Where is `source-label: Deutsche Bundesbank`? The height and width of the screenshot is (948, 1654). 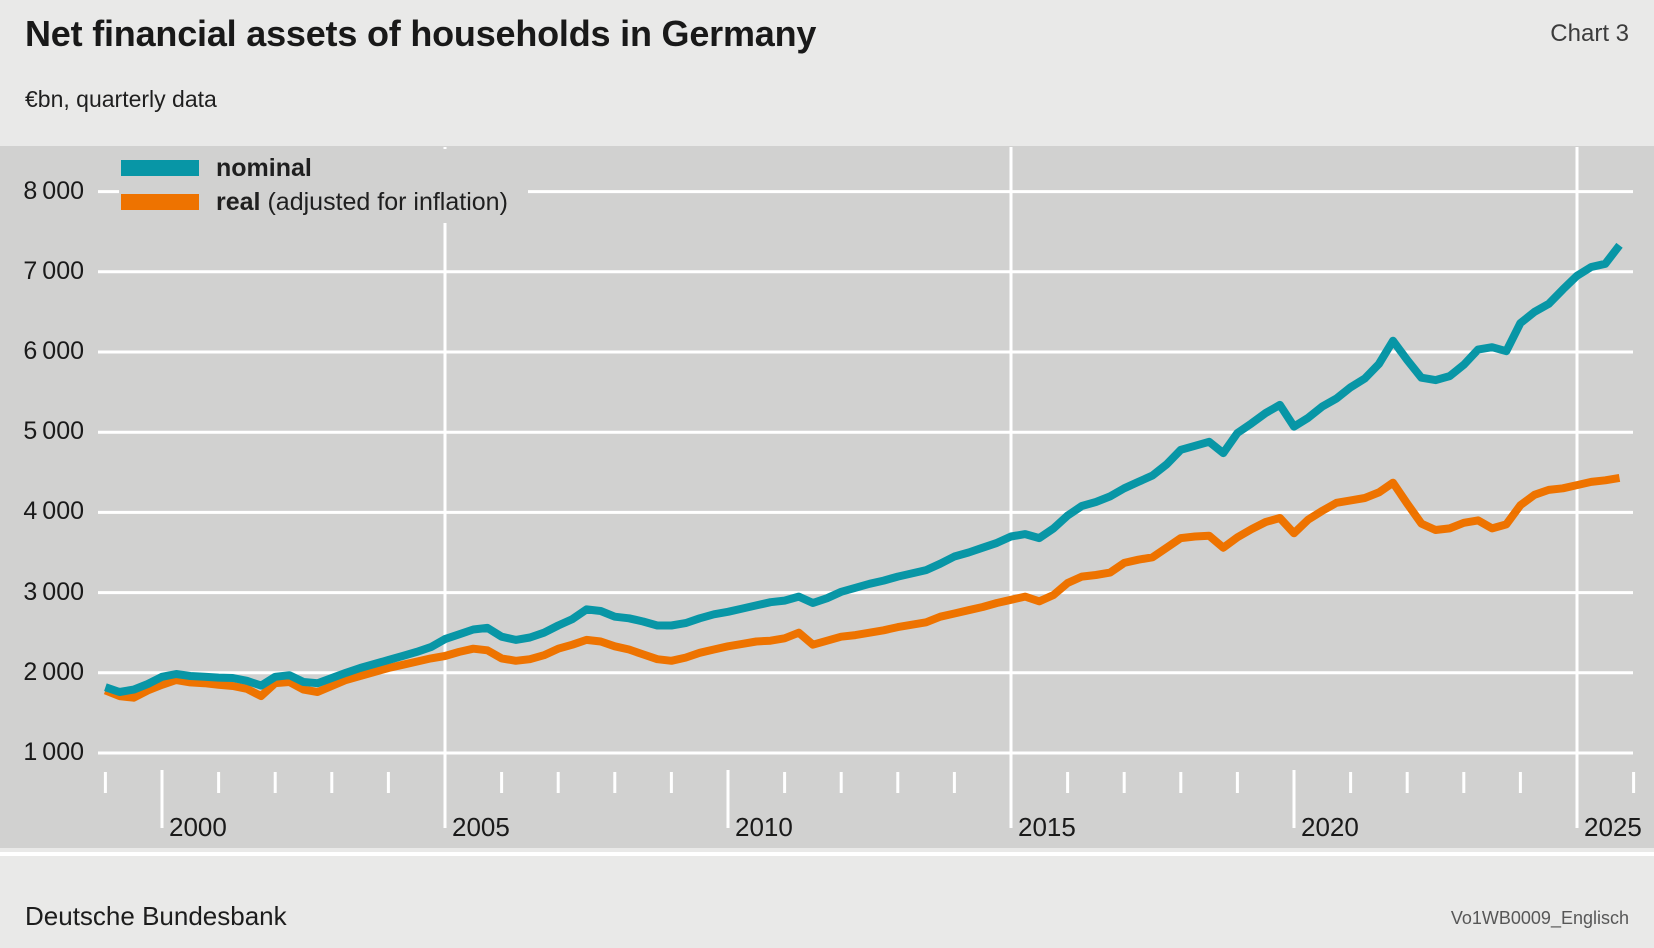
source-label: Deutsche Bundesbank is located at coordinates (156, 916).